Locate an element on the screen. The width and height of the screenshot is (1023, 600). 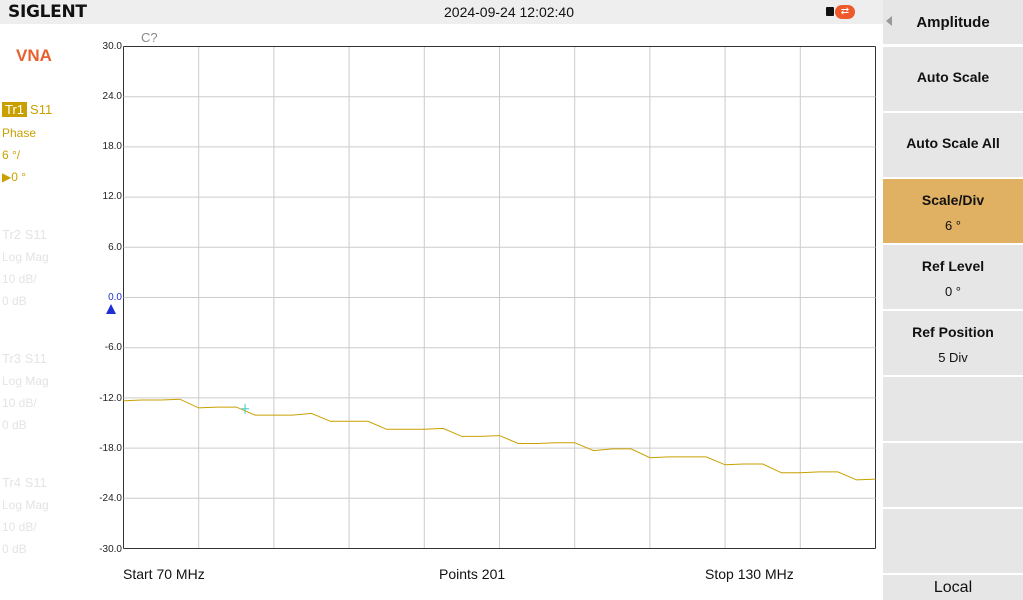
trace-4-ref: 0 dB is located at coordinates (14, 549).